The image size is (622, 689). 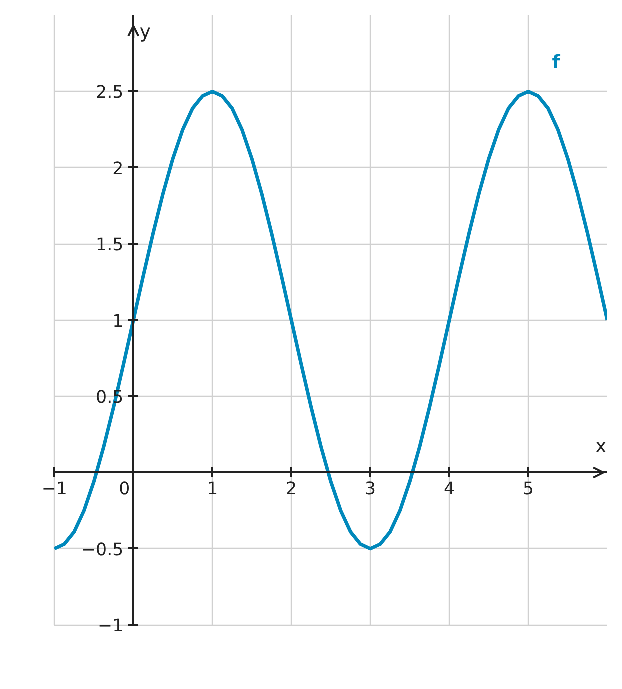 What do you see at coordinates (110, 93) in the screenshot?
I see `y-tick-label: 2.5` at bounding box center [110, 93].